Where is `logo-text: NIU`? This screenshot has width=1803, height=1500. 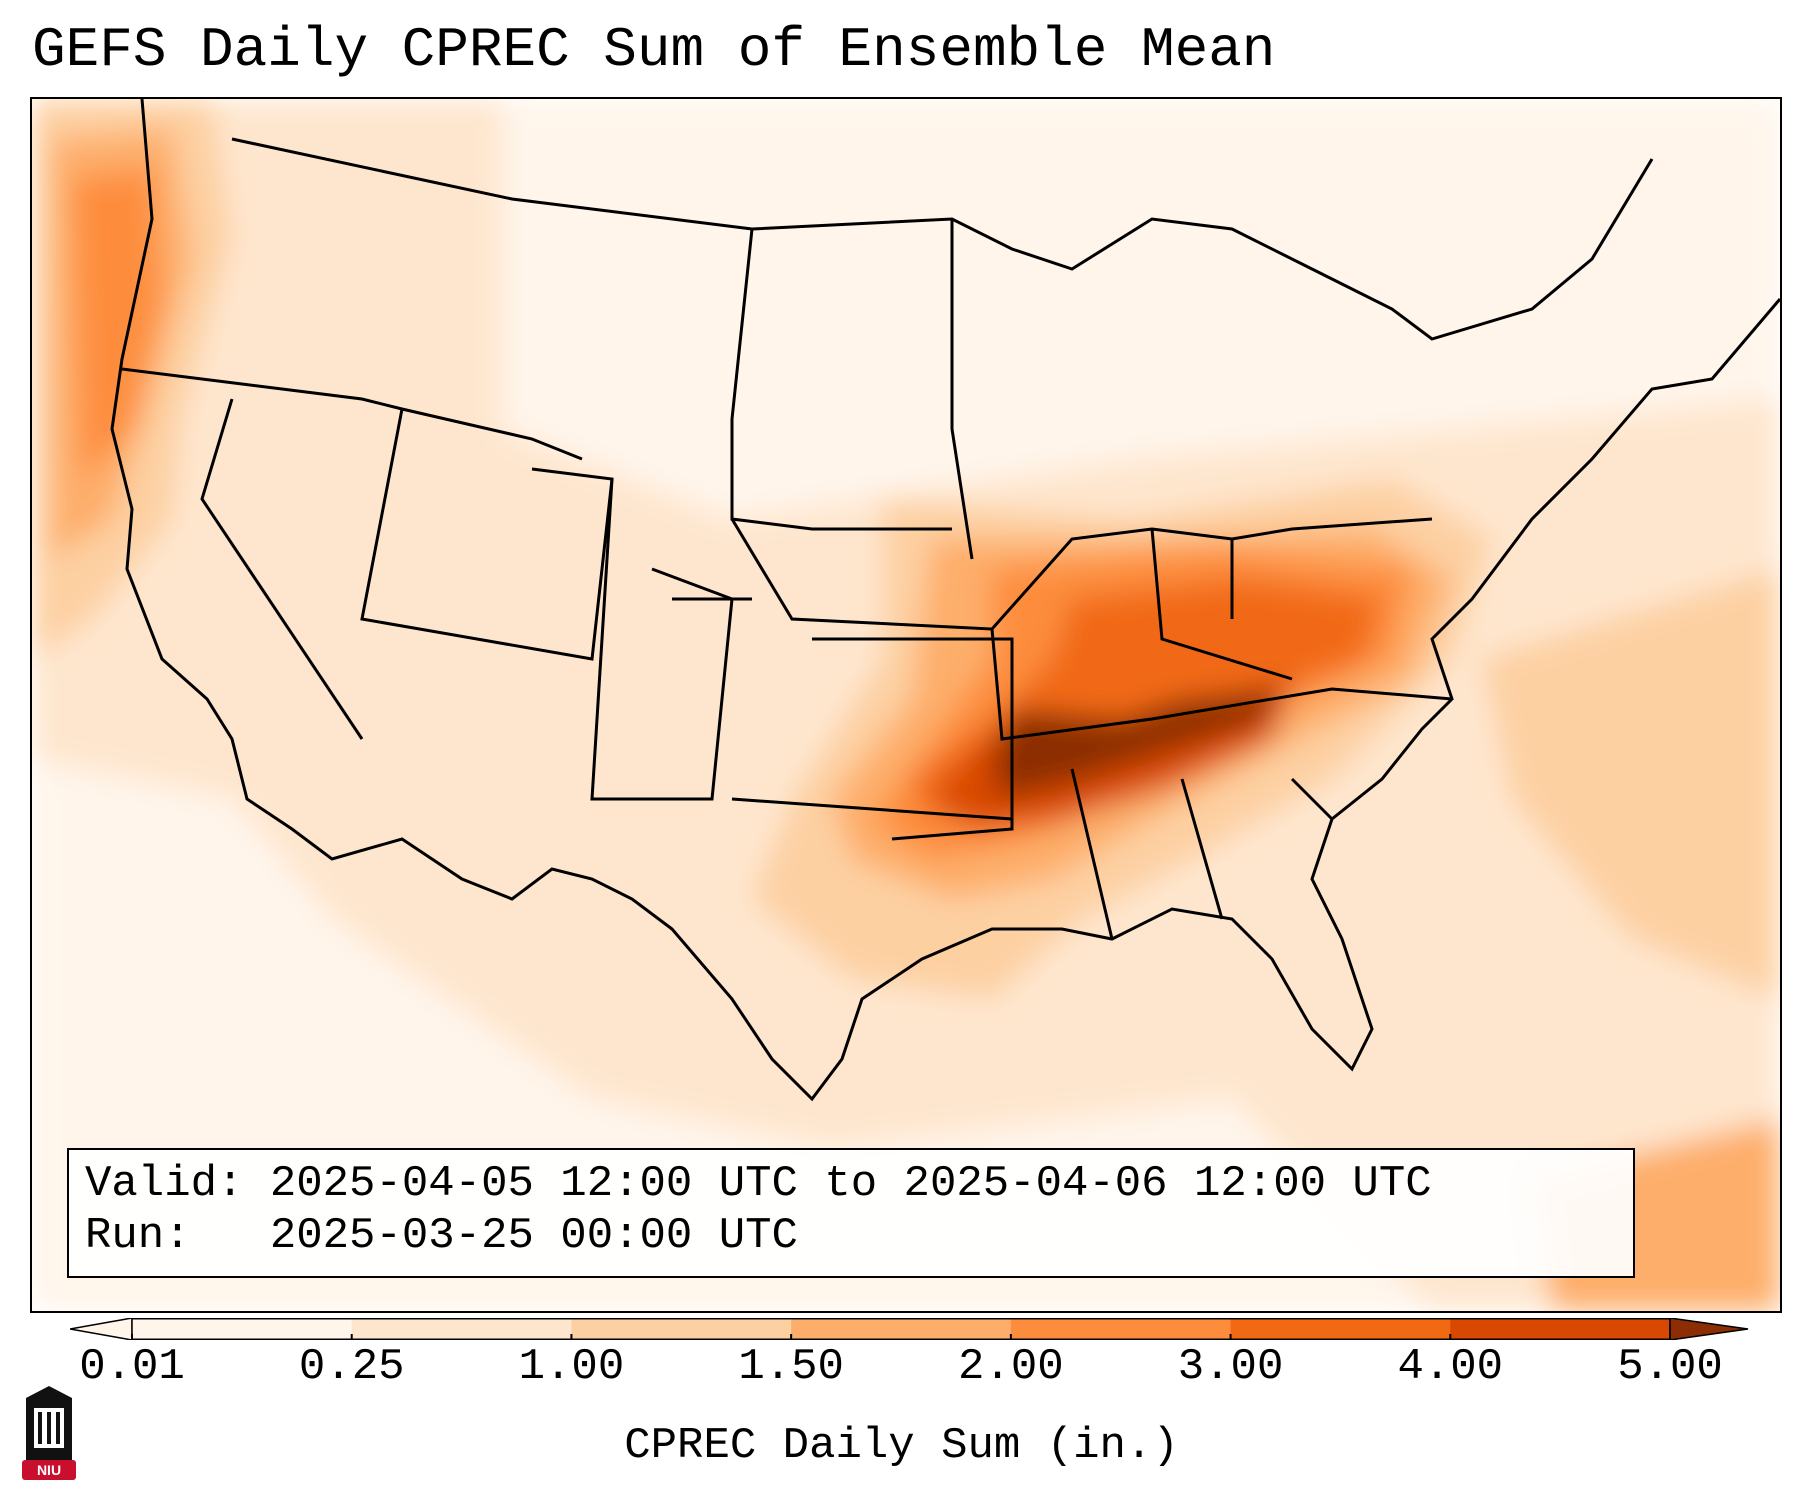
logo-text: NIU is located at coordinates (49, 1470).